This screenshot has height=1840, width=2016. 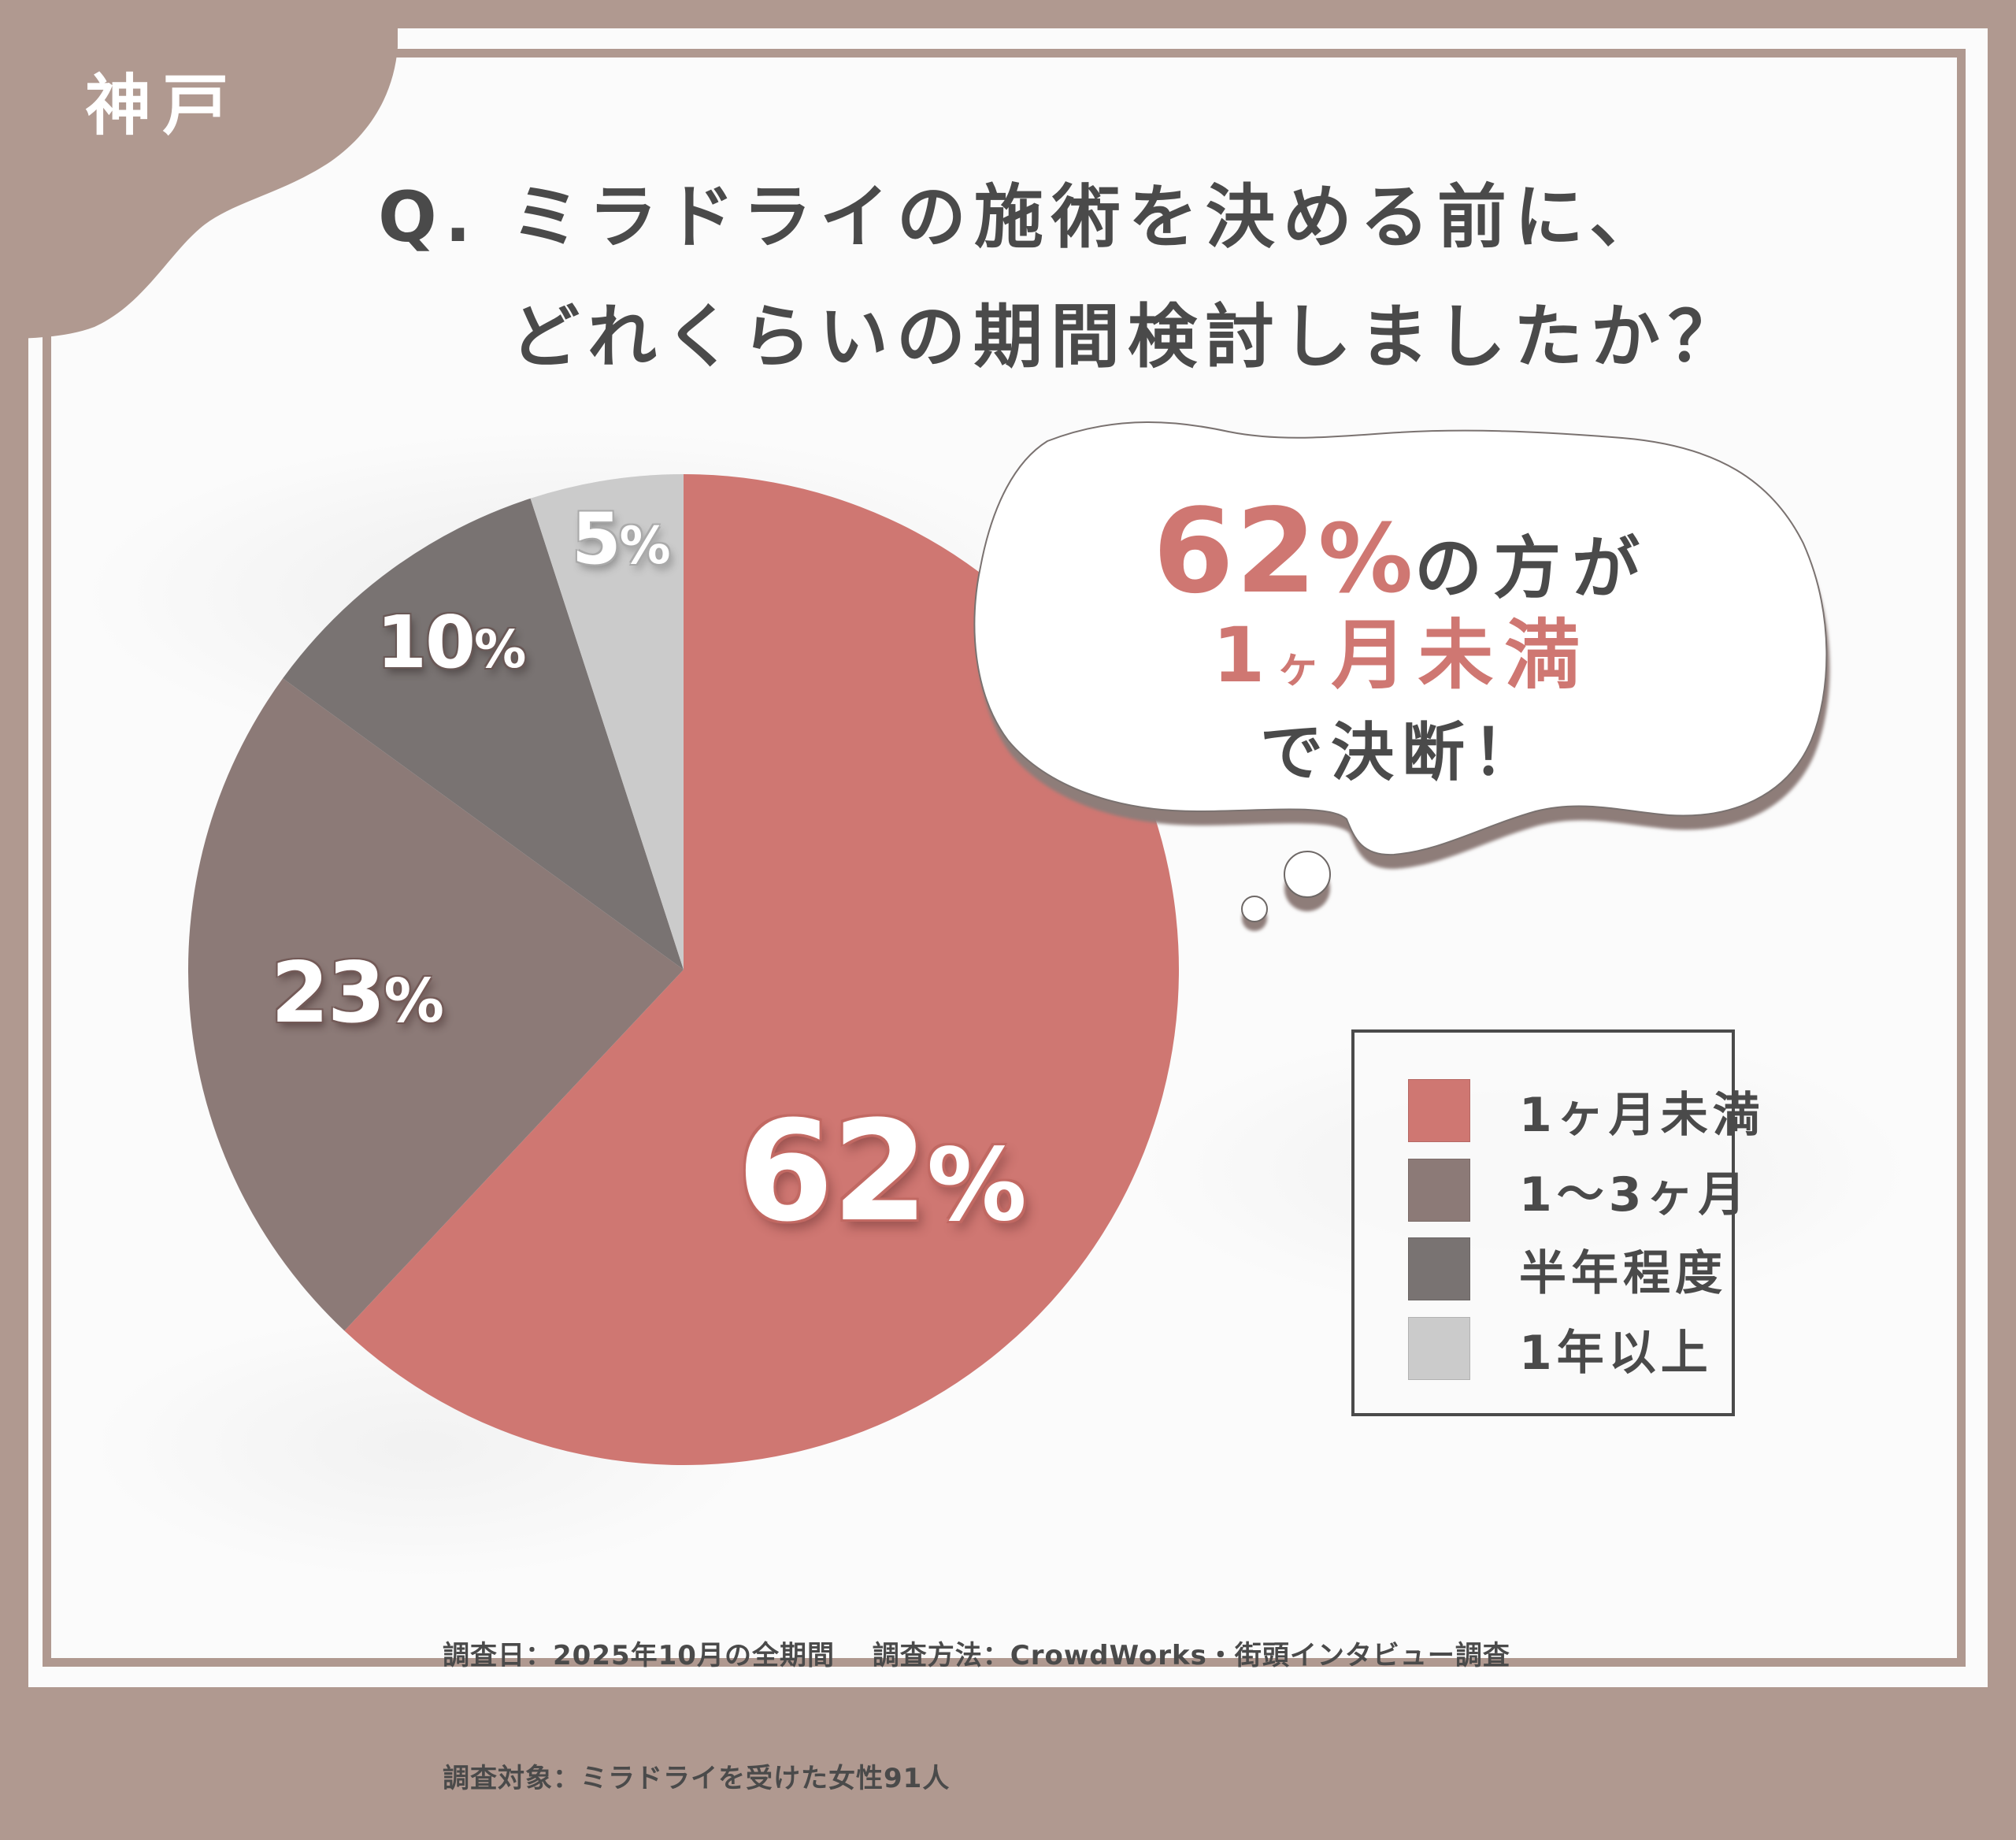 I want to click on question-title-line2: どれくらいの期間検討しましたか？, so click(x=1128, y=336).